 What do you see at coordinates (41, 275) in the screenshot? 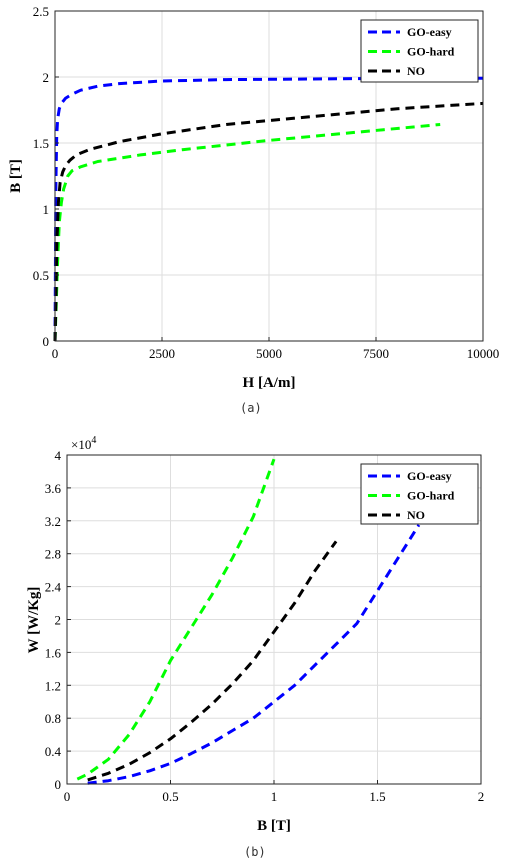
I see `y-tick-label: 0.5` at bounding box center [41, 275].